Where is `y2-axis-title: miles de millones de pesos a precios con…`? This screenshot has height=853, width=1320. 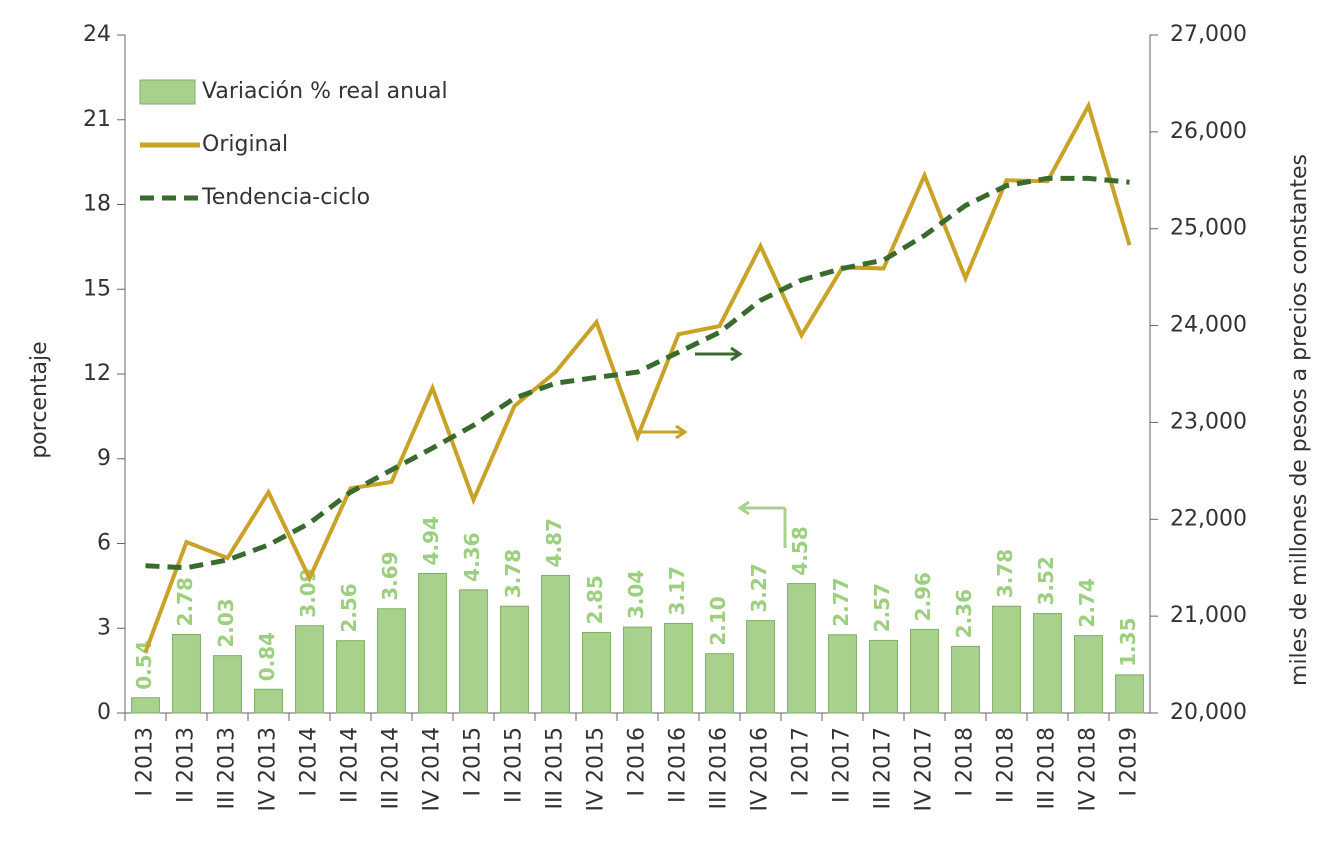 y2-axis-title: miles de millones de pesos a precios con… is located at coordinates (1299, 420).